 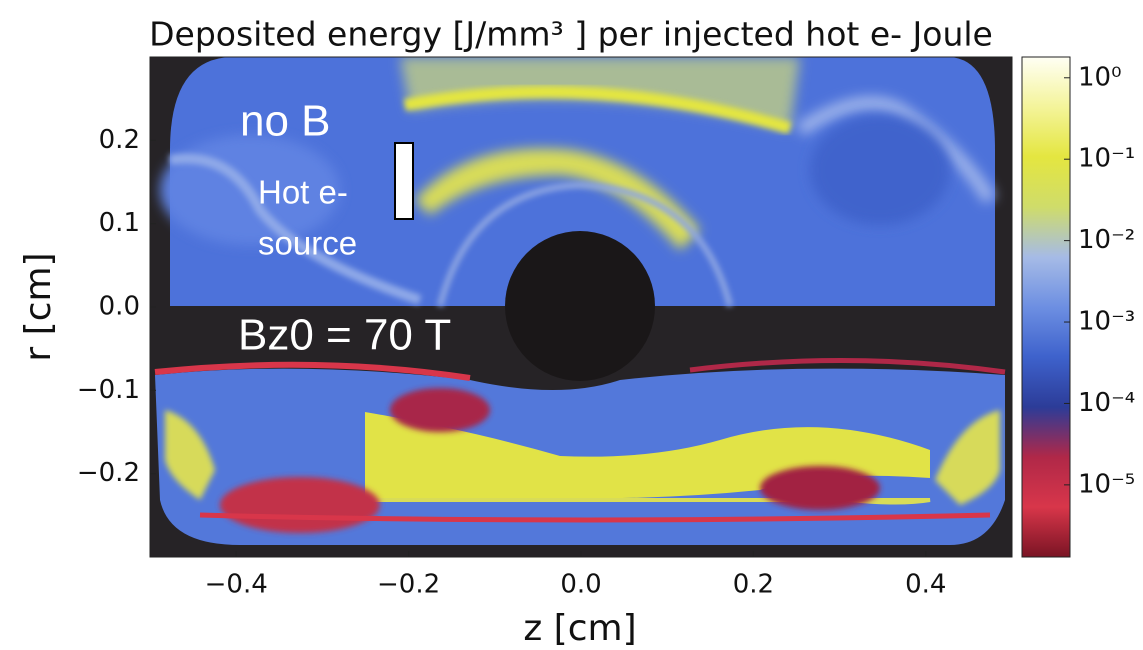 I want to click on lower-red-hill-right, so click(x=820, y=488).